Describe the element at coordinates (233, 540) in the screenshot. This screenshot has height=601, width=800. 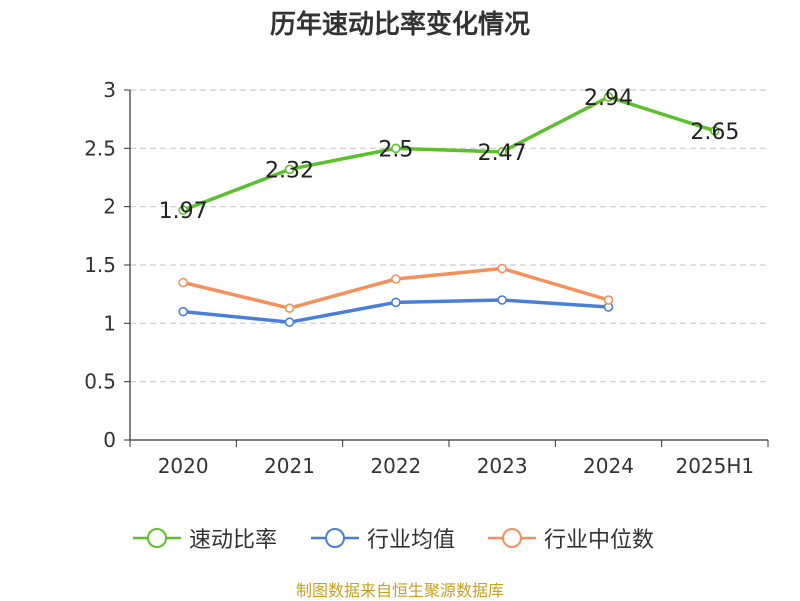
I see `legend-label: 速动比率` at that location.